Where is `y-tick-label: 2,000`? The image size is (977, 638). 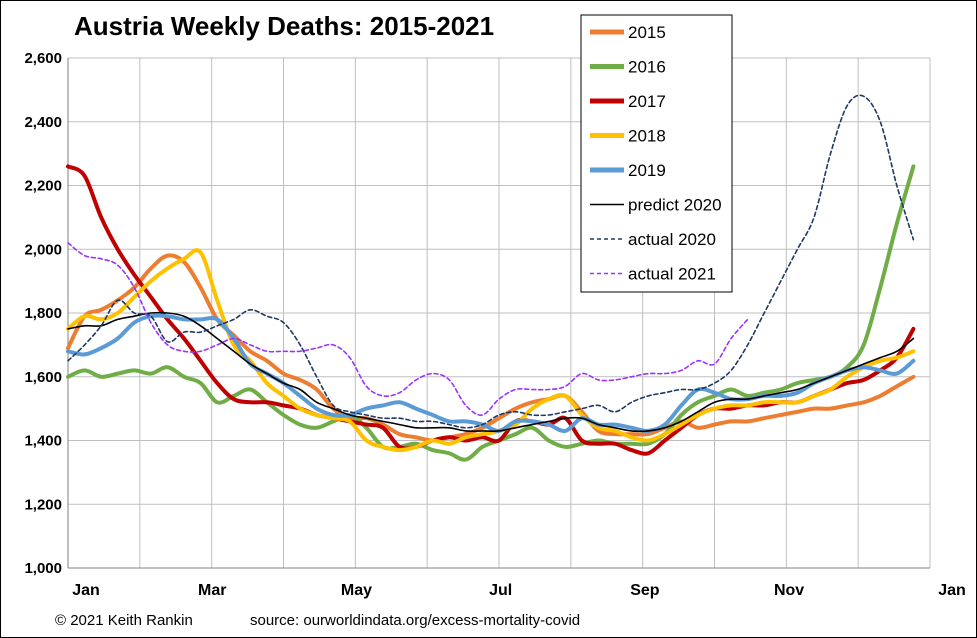
y-tick-label: 2,000 is located at coordinates (43, 249).